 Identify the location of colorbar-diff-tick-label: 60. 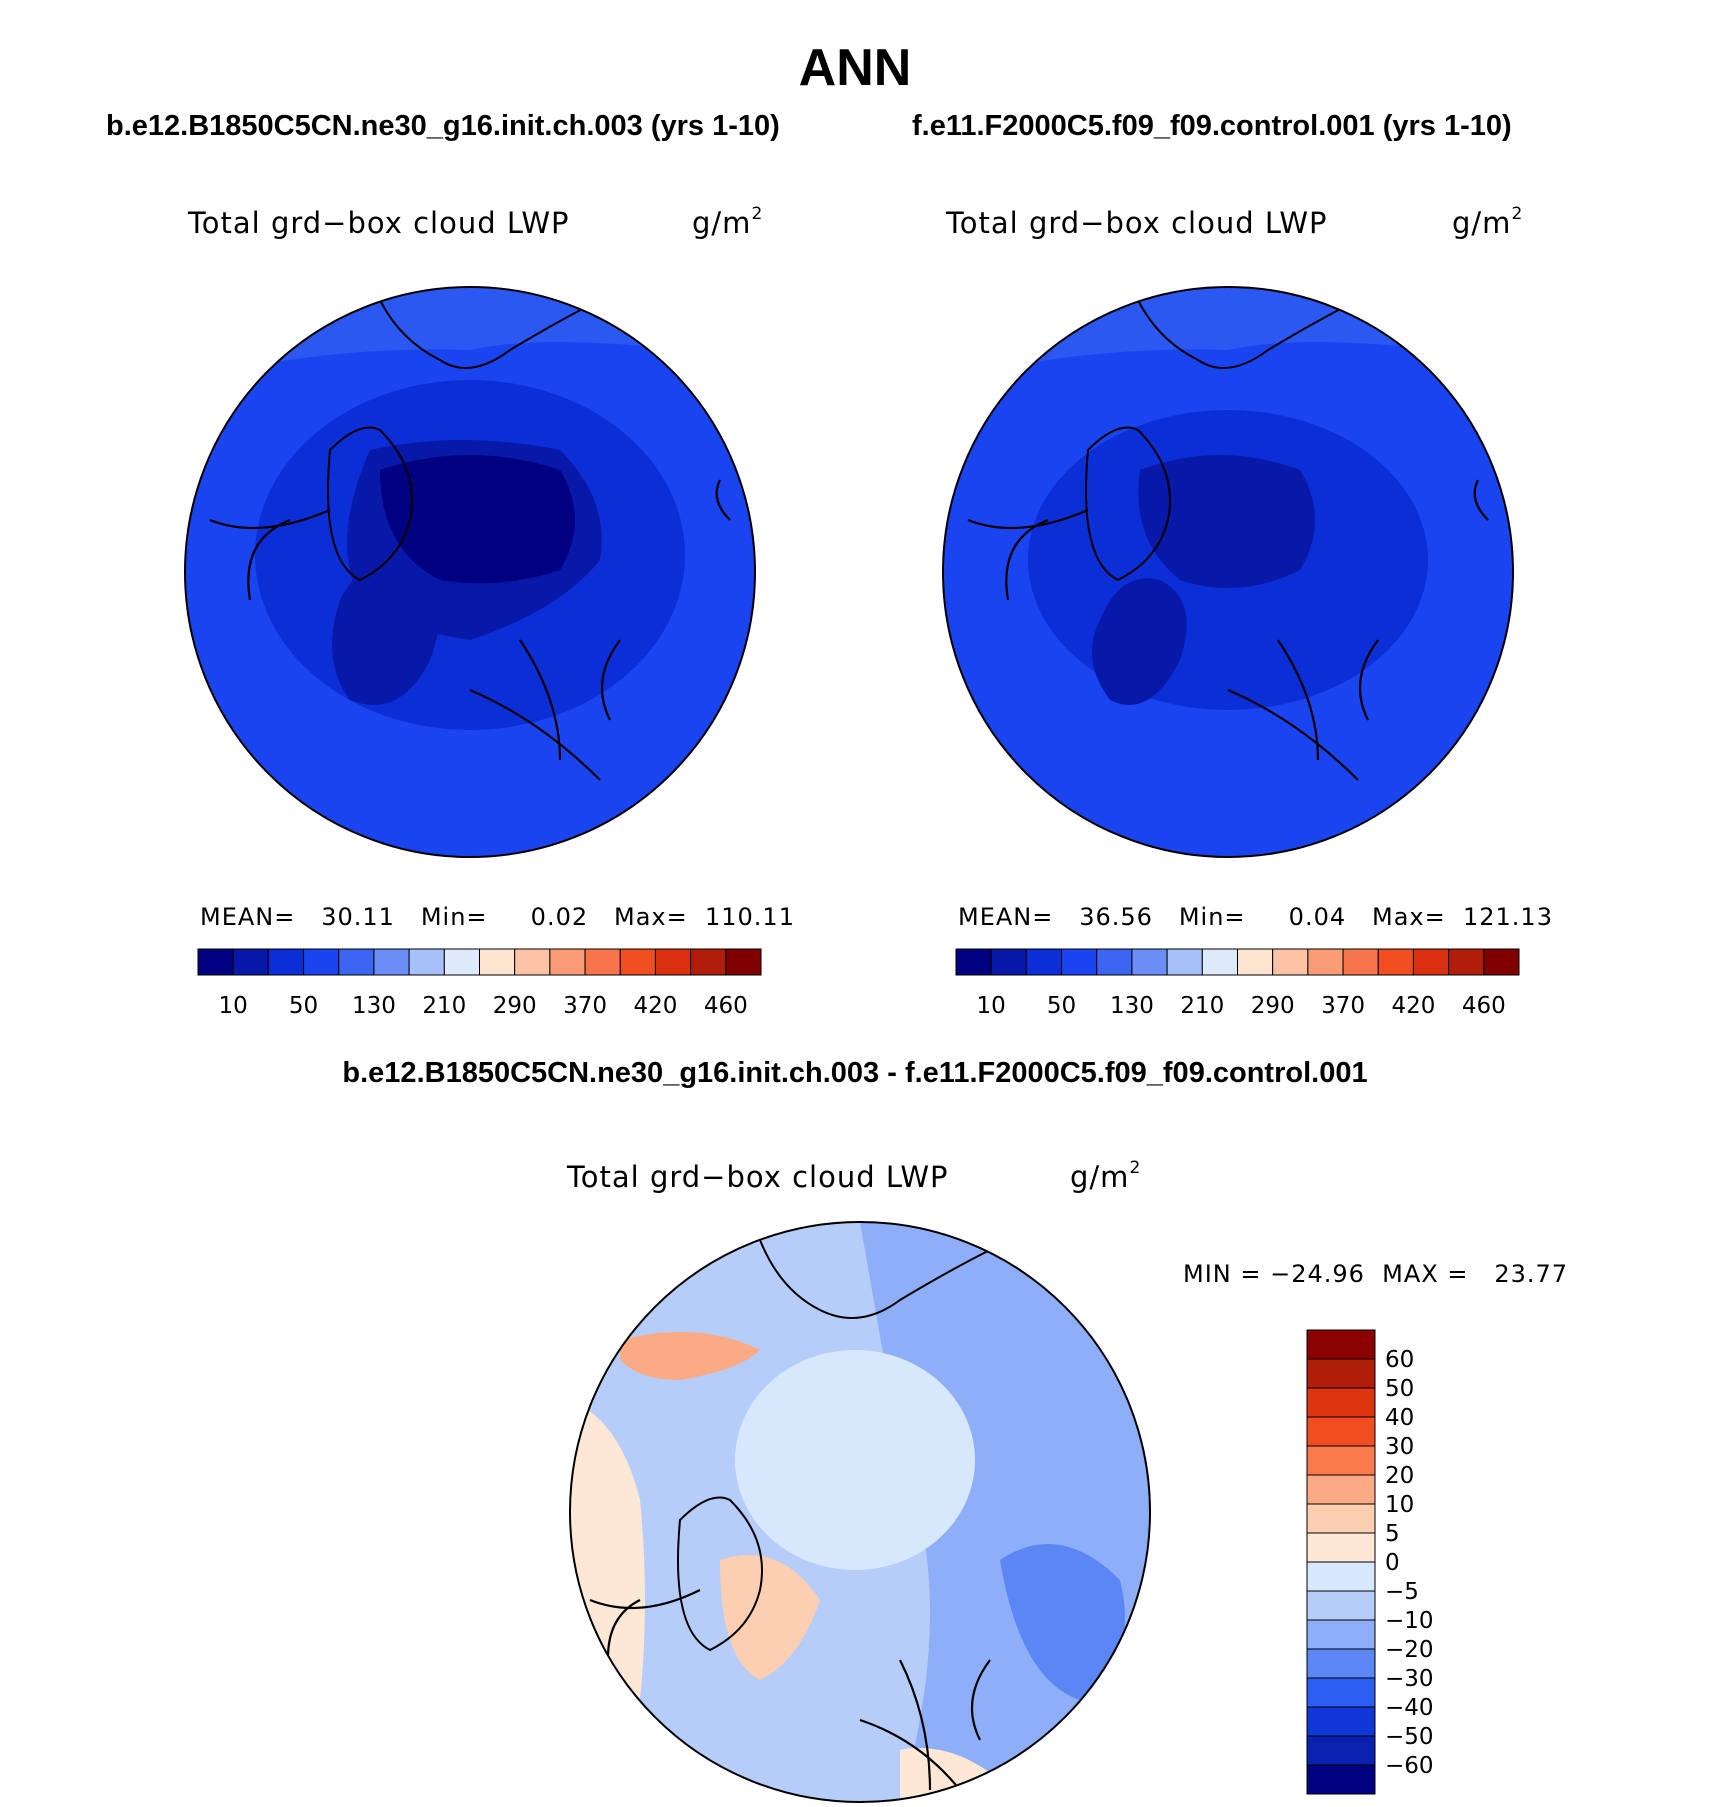
(1399, 1360).